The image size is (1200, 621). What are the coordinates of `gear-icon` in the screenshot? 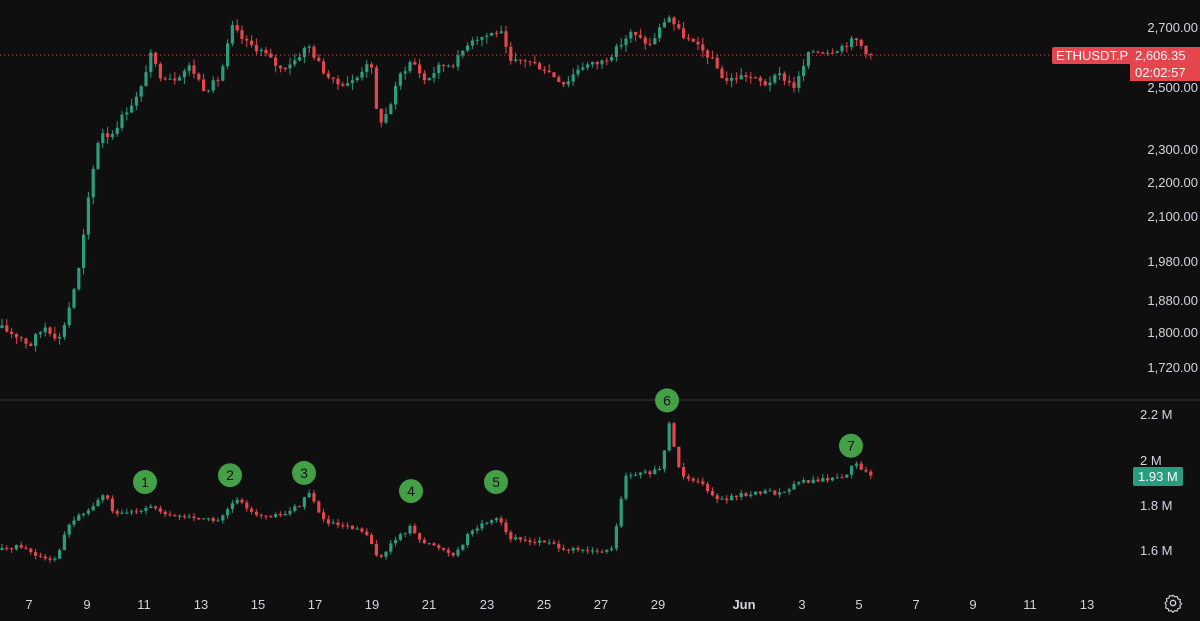 It's located at (1173, 603).